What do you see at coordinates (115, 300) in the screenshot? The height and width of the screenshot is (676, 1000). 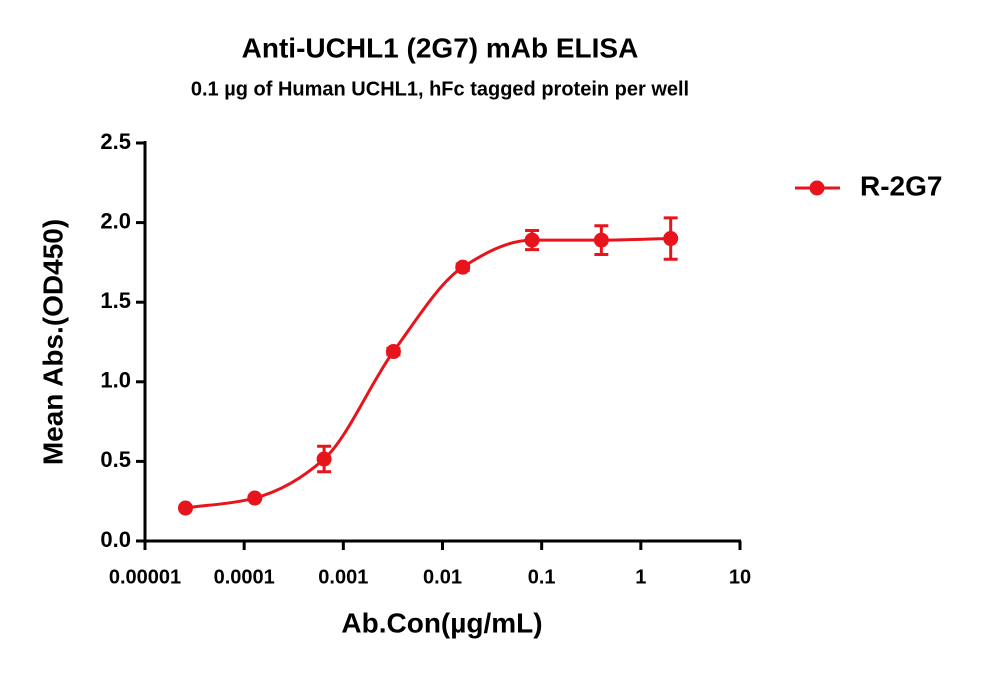 I see `y-tick-label: 1.5` at bounding box center [115, 300].